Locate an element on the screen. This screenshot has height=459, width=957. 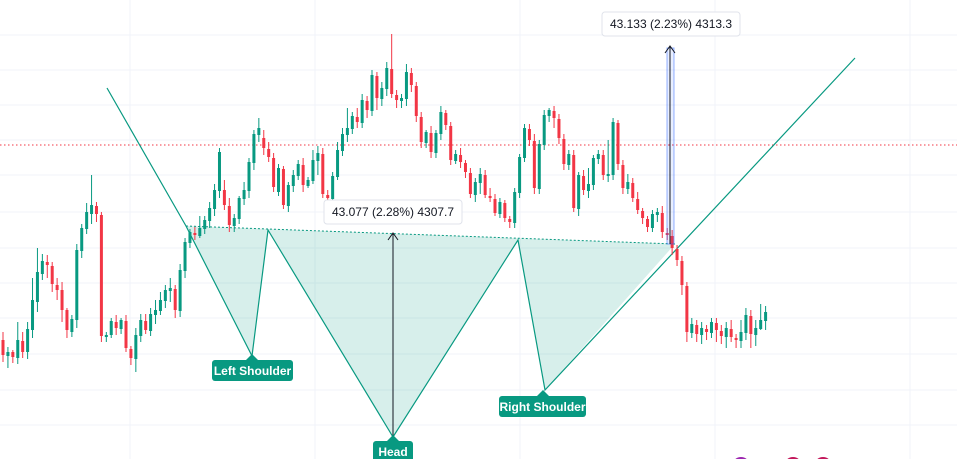
label-text: Left Shoulder is located at coordinates (253, 371).